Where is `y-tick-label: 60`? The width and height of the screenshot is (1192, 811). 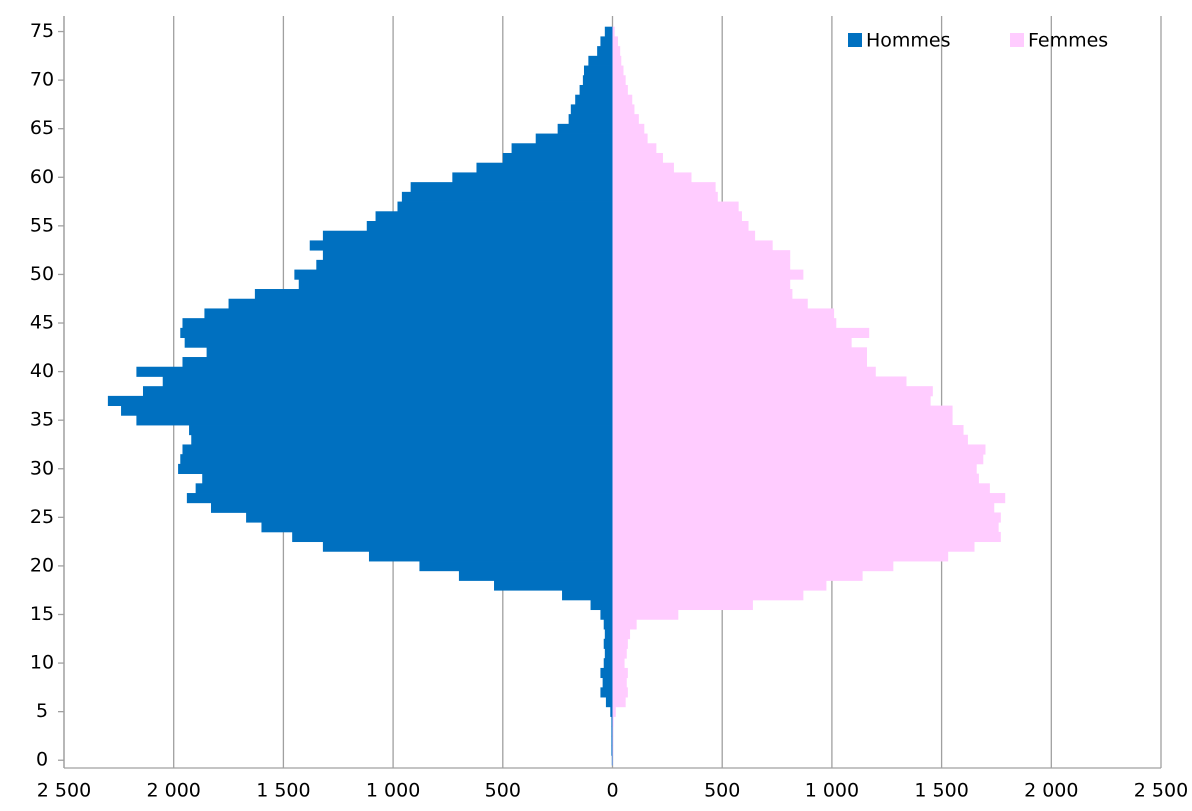 y-tick-label: 60 is located at coordinates (42, 177).